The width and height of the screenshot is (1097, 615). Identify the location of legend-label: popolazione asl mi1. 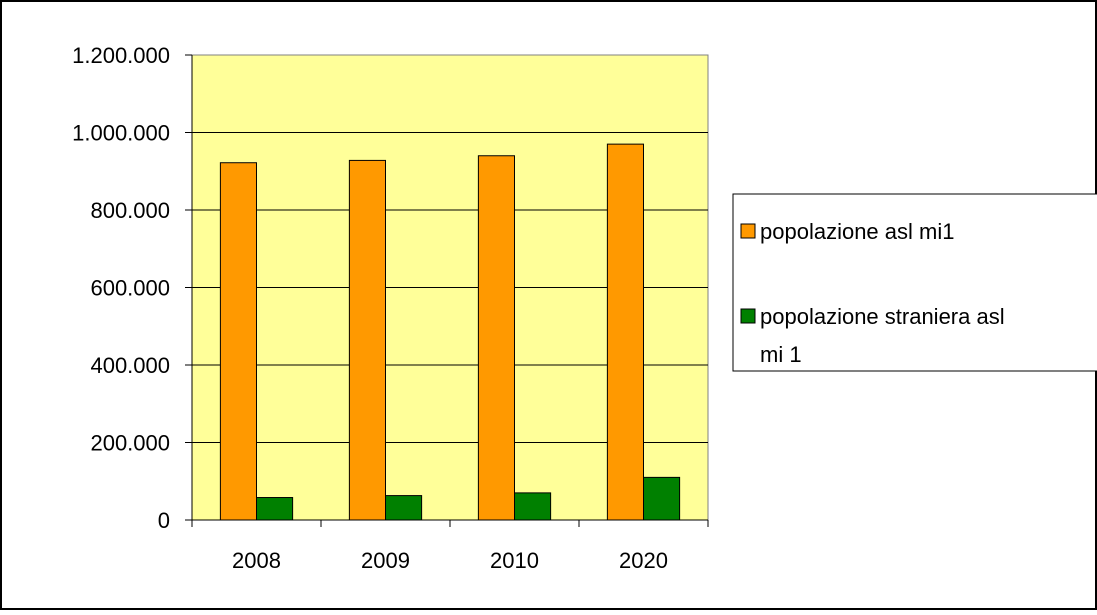
(857, 231).